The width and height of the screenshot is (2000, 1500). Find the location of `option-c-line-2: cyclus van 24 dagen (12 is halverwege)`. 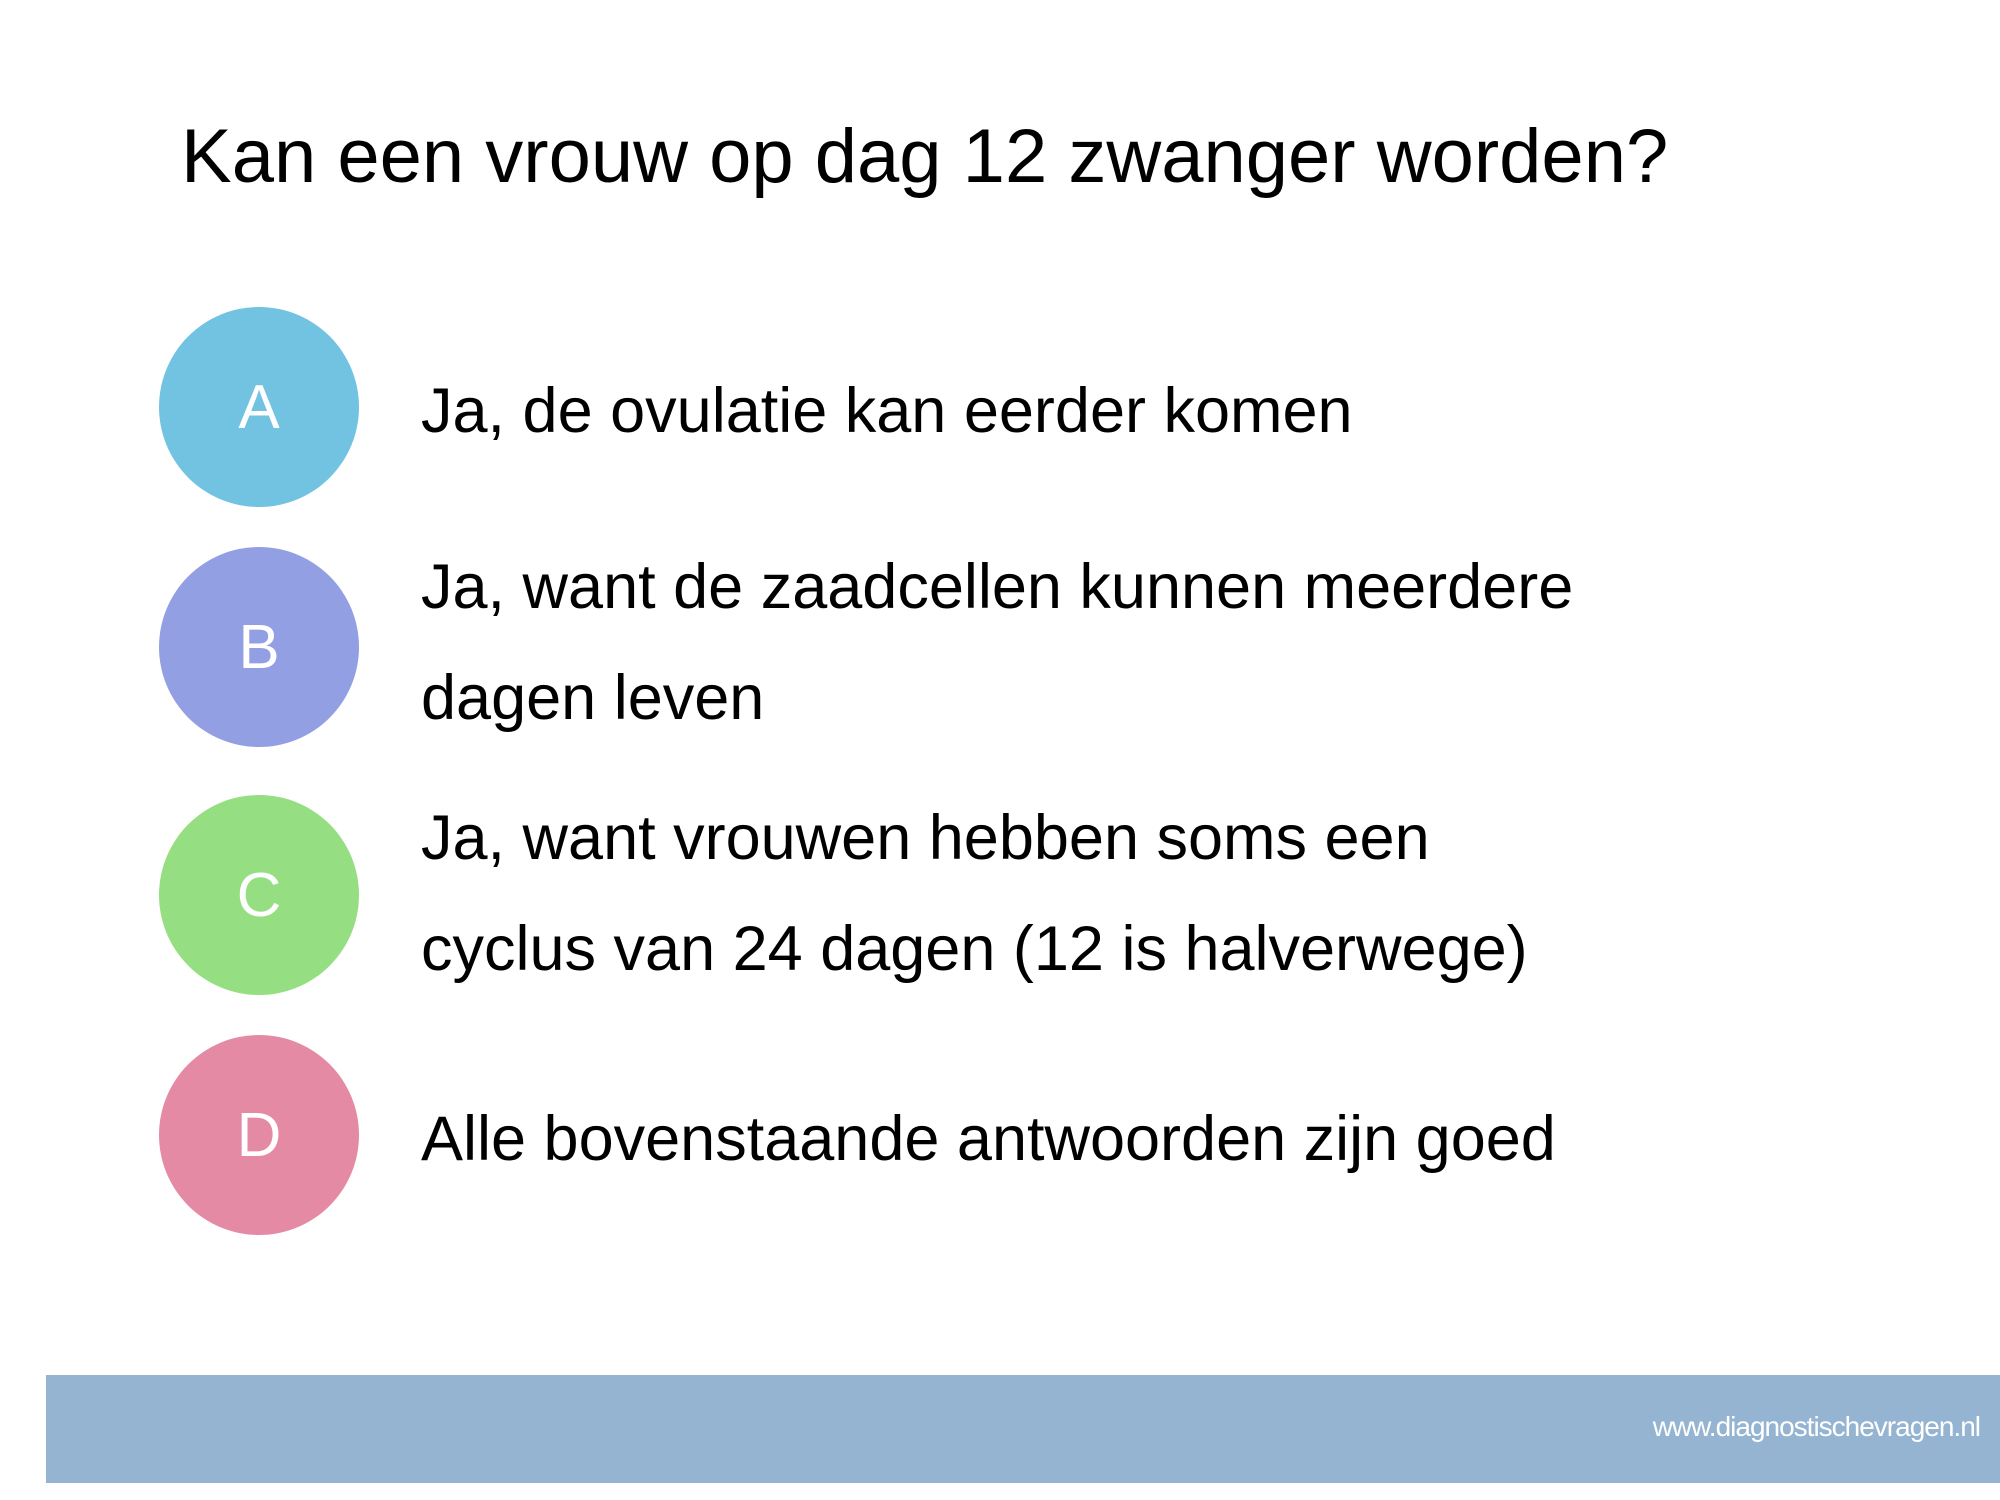

option-c-line-2: cyclus van 24 dagen (12 is halverwege) is located at coordinates (974, 949).